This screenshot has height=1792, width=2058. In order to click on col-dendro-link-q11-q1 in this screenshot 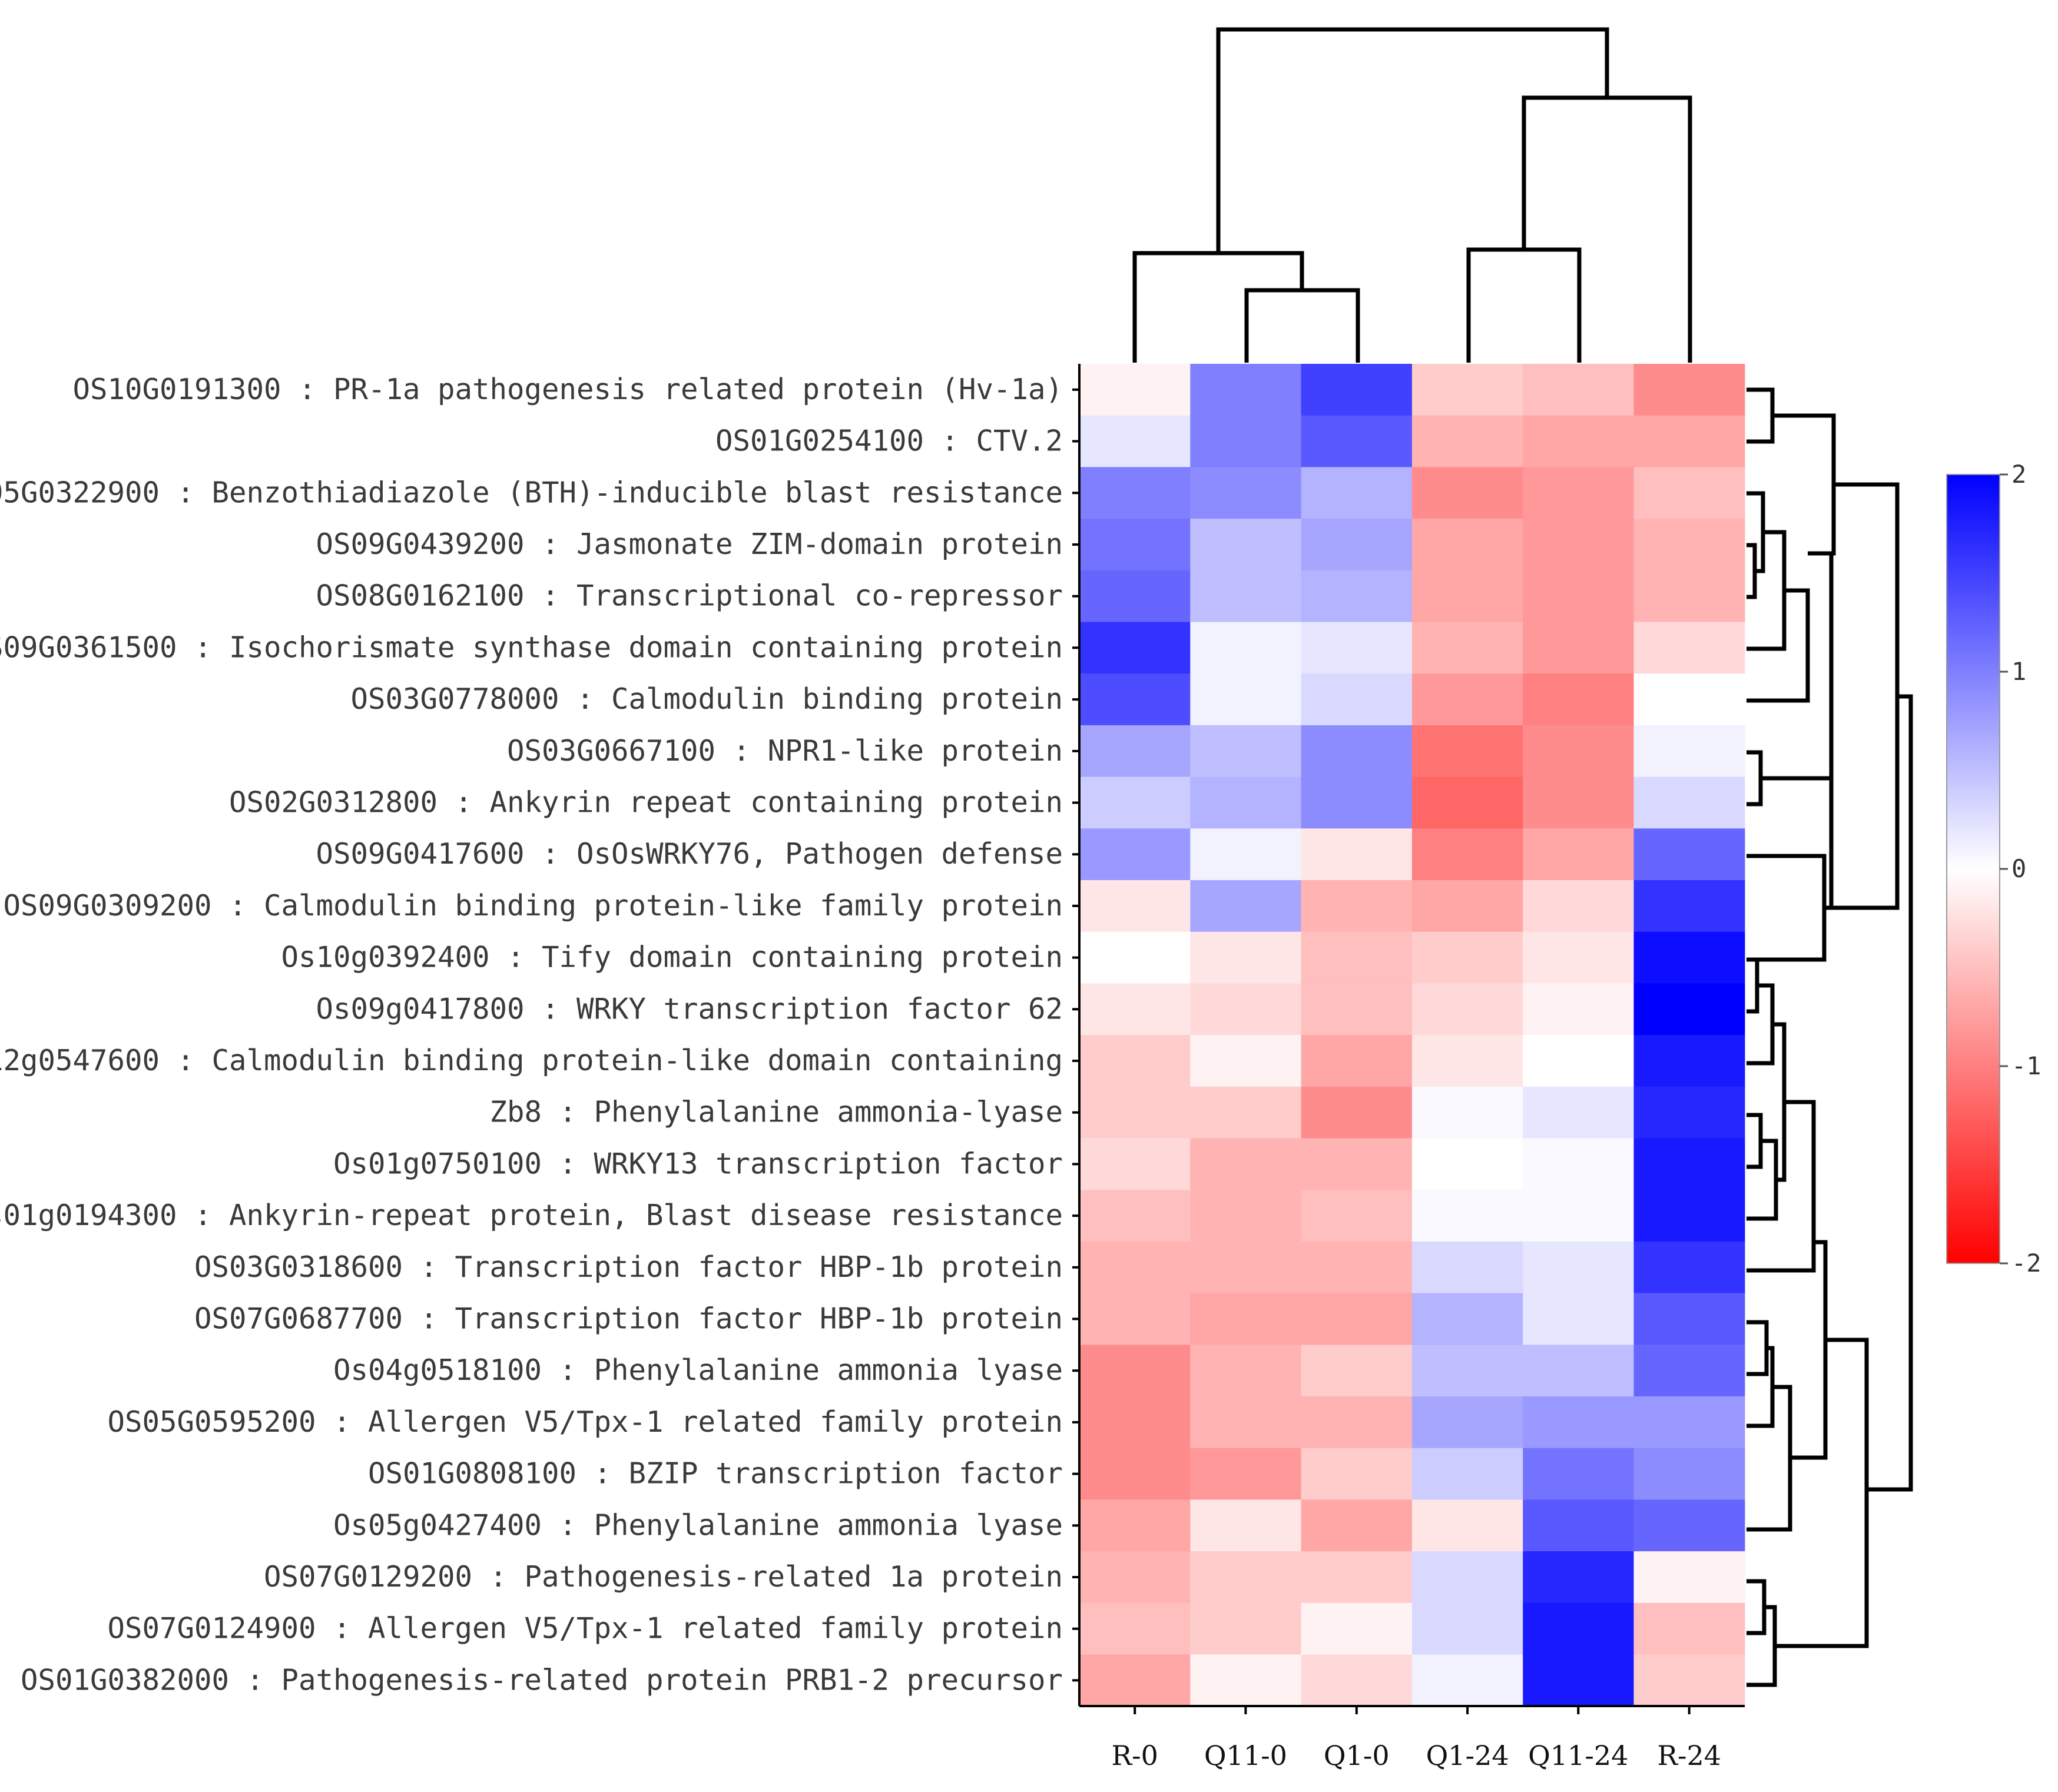, I will do `click(1302, 325)`.